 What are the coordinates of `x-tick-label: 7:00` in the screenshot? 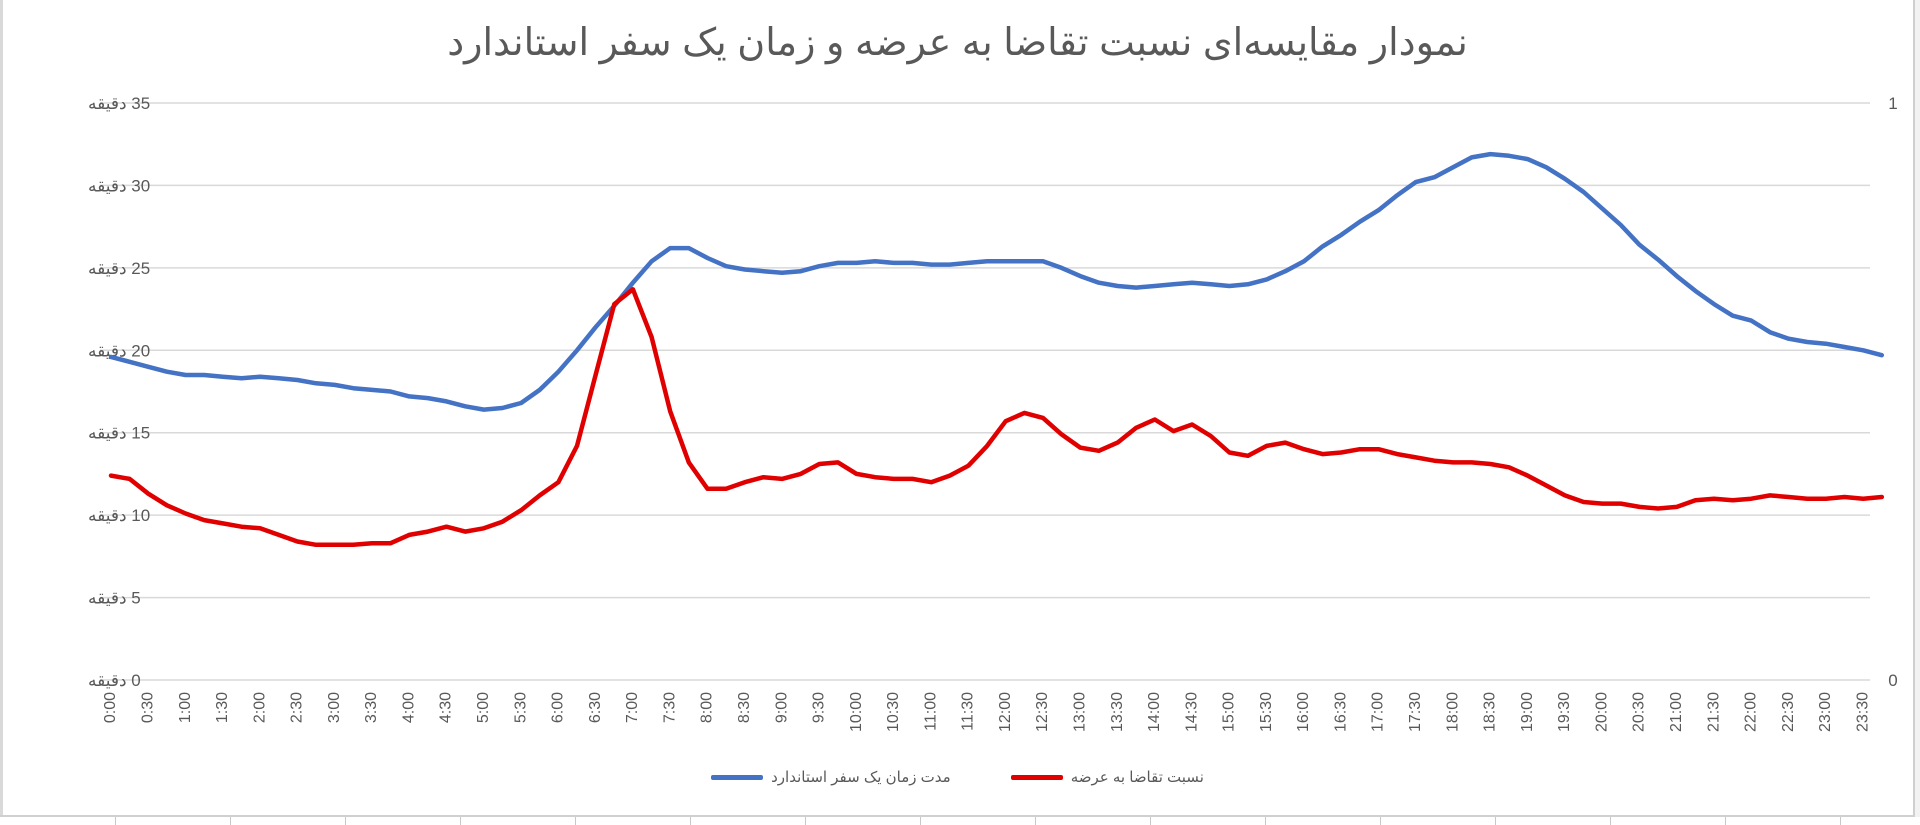 It's located at (632, 707).